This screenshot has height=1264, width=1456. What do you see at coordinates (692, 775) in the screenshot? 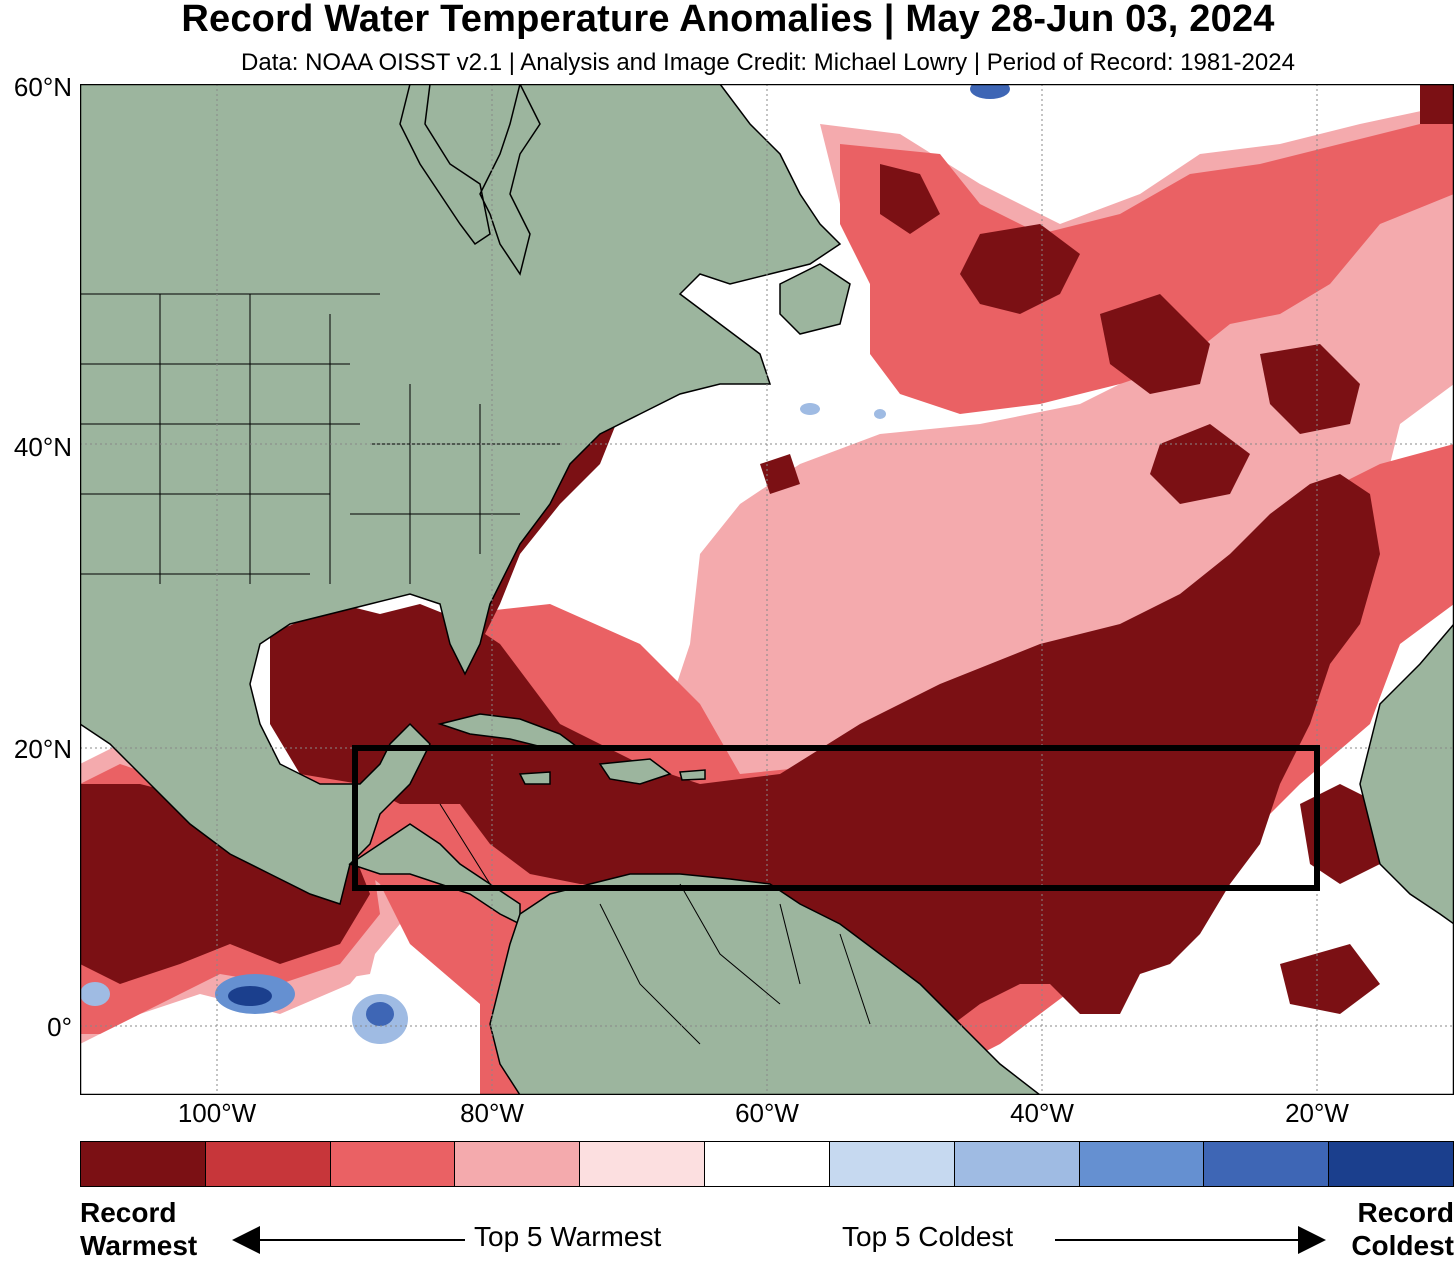
I see `puerto-rico-land` at bounding box center [692, 775].